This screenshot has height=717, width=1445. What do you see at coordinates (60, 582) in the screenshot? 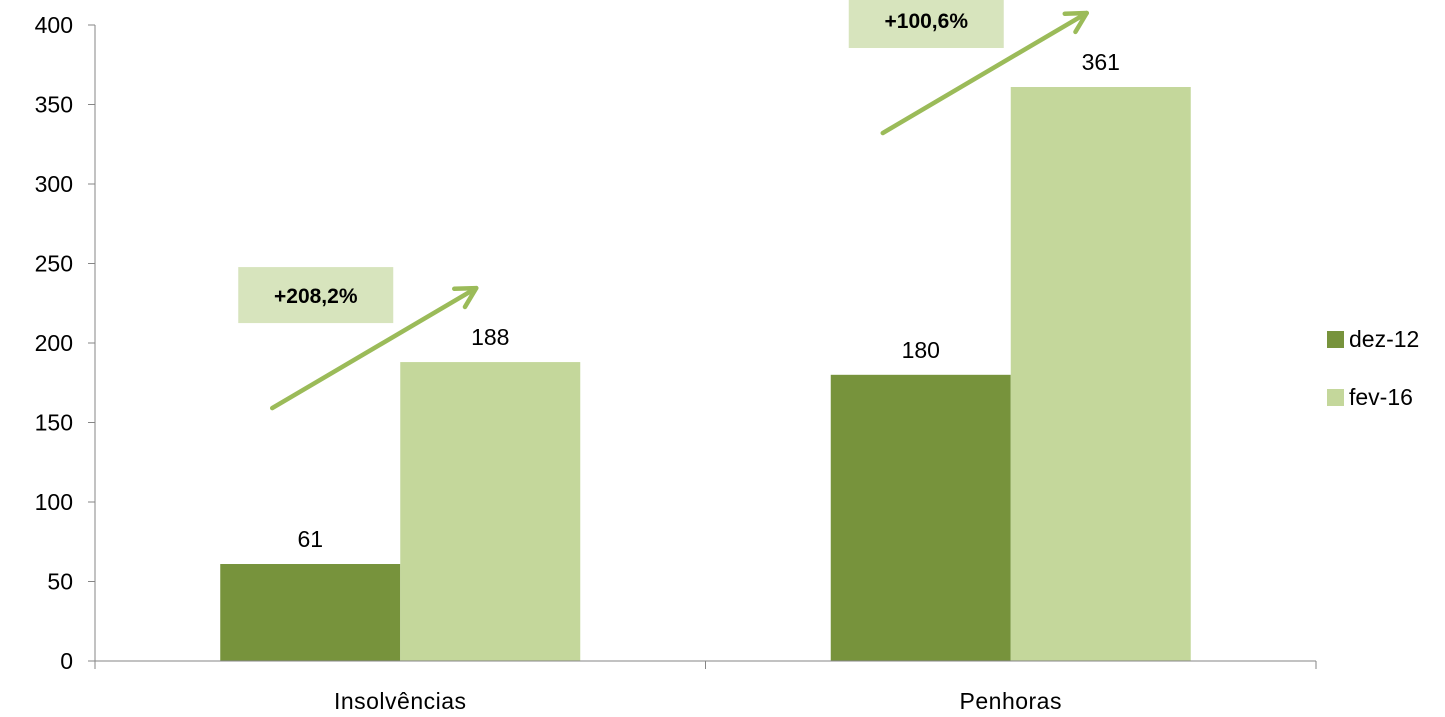
I see `y-tick-label: 50` at bounding box center [60, 582].